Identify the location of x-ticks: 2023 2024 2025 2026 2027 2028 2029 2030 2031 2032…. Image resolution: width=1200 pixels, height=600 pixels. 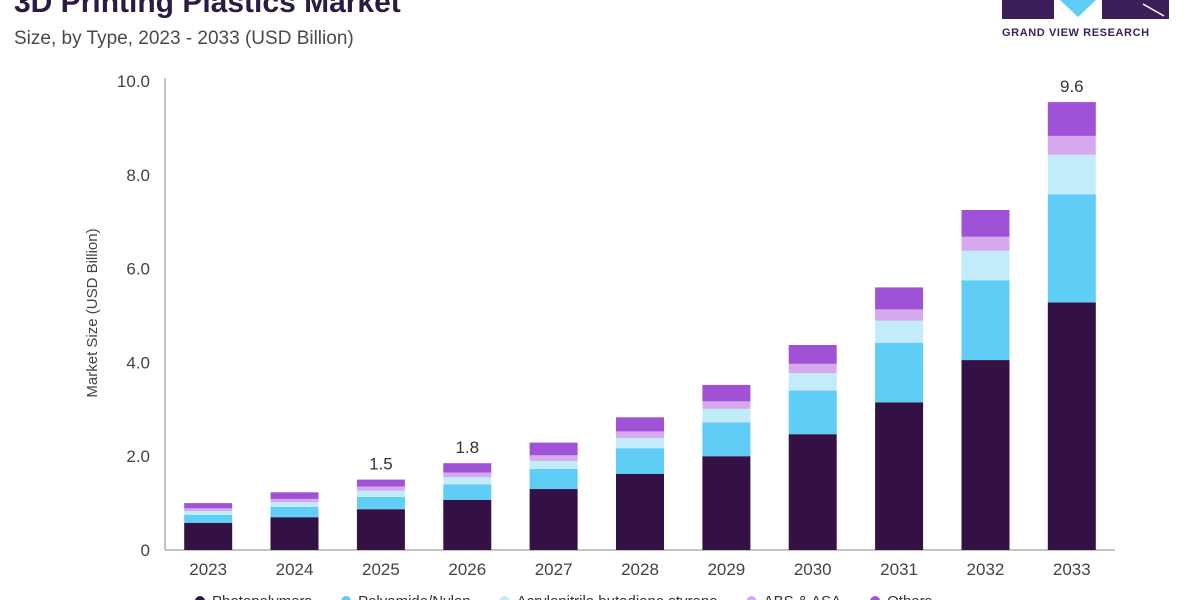
(639, 569).